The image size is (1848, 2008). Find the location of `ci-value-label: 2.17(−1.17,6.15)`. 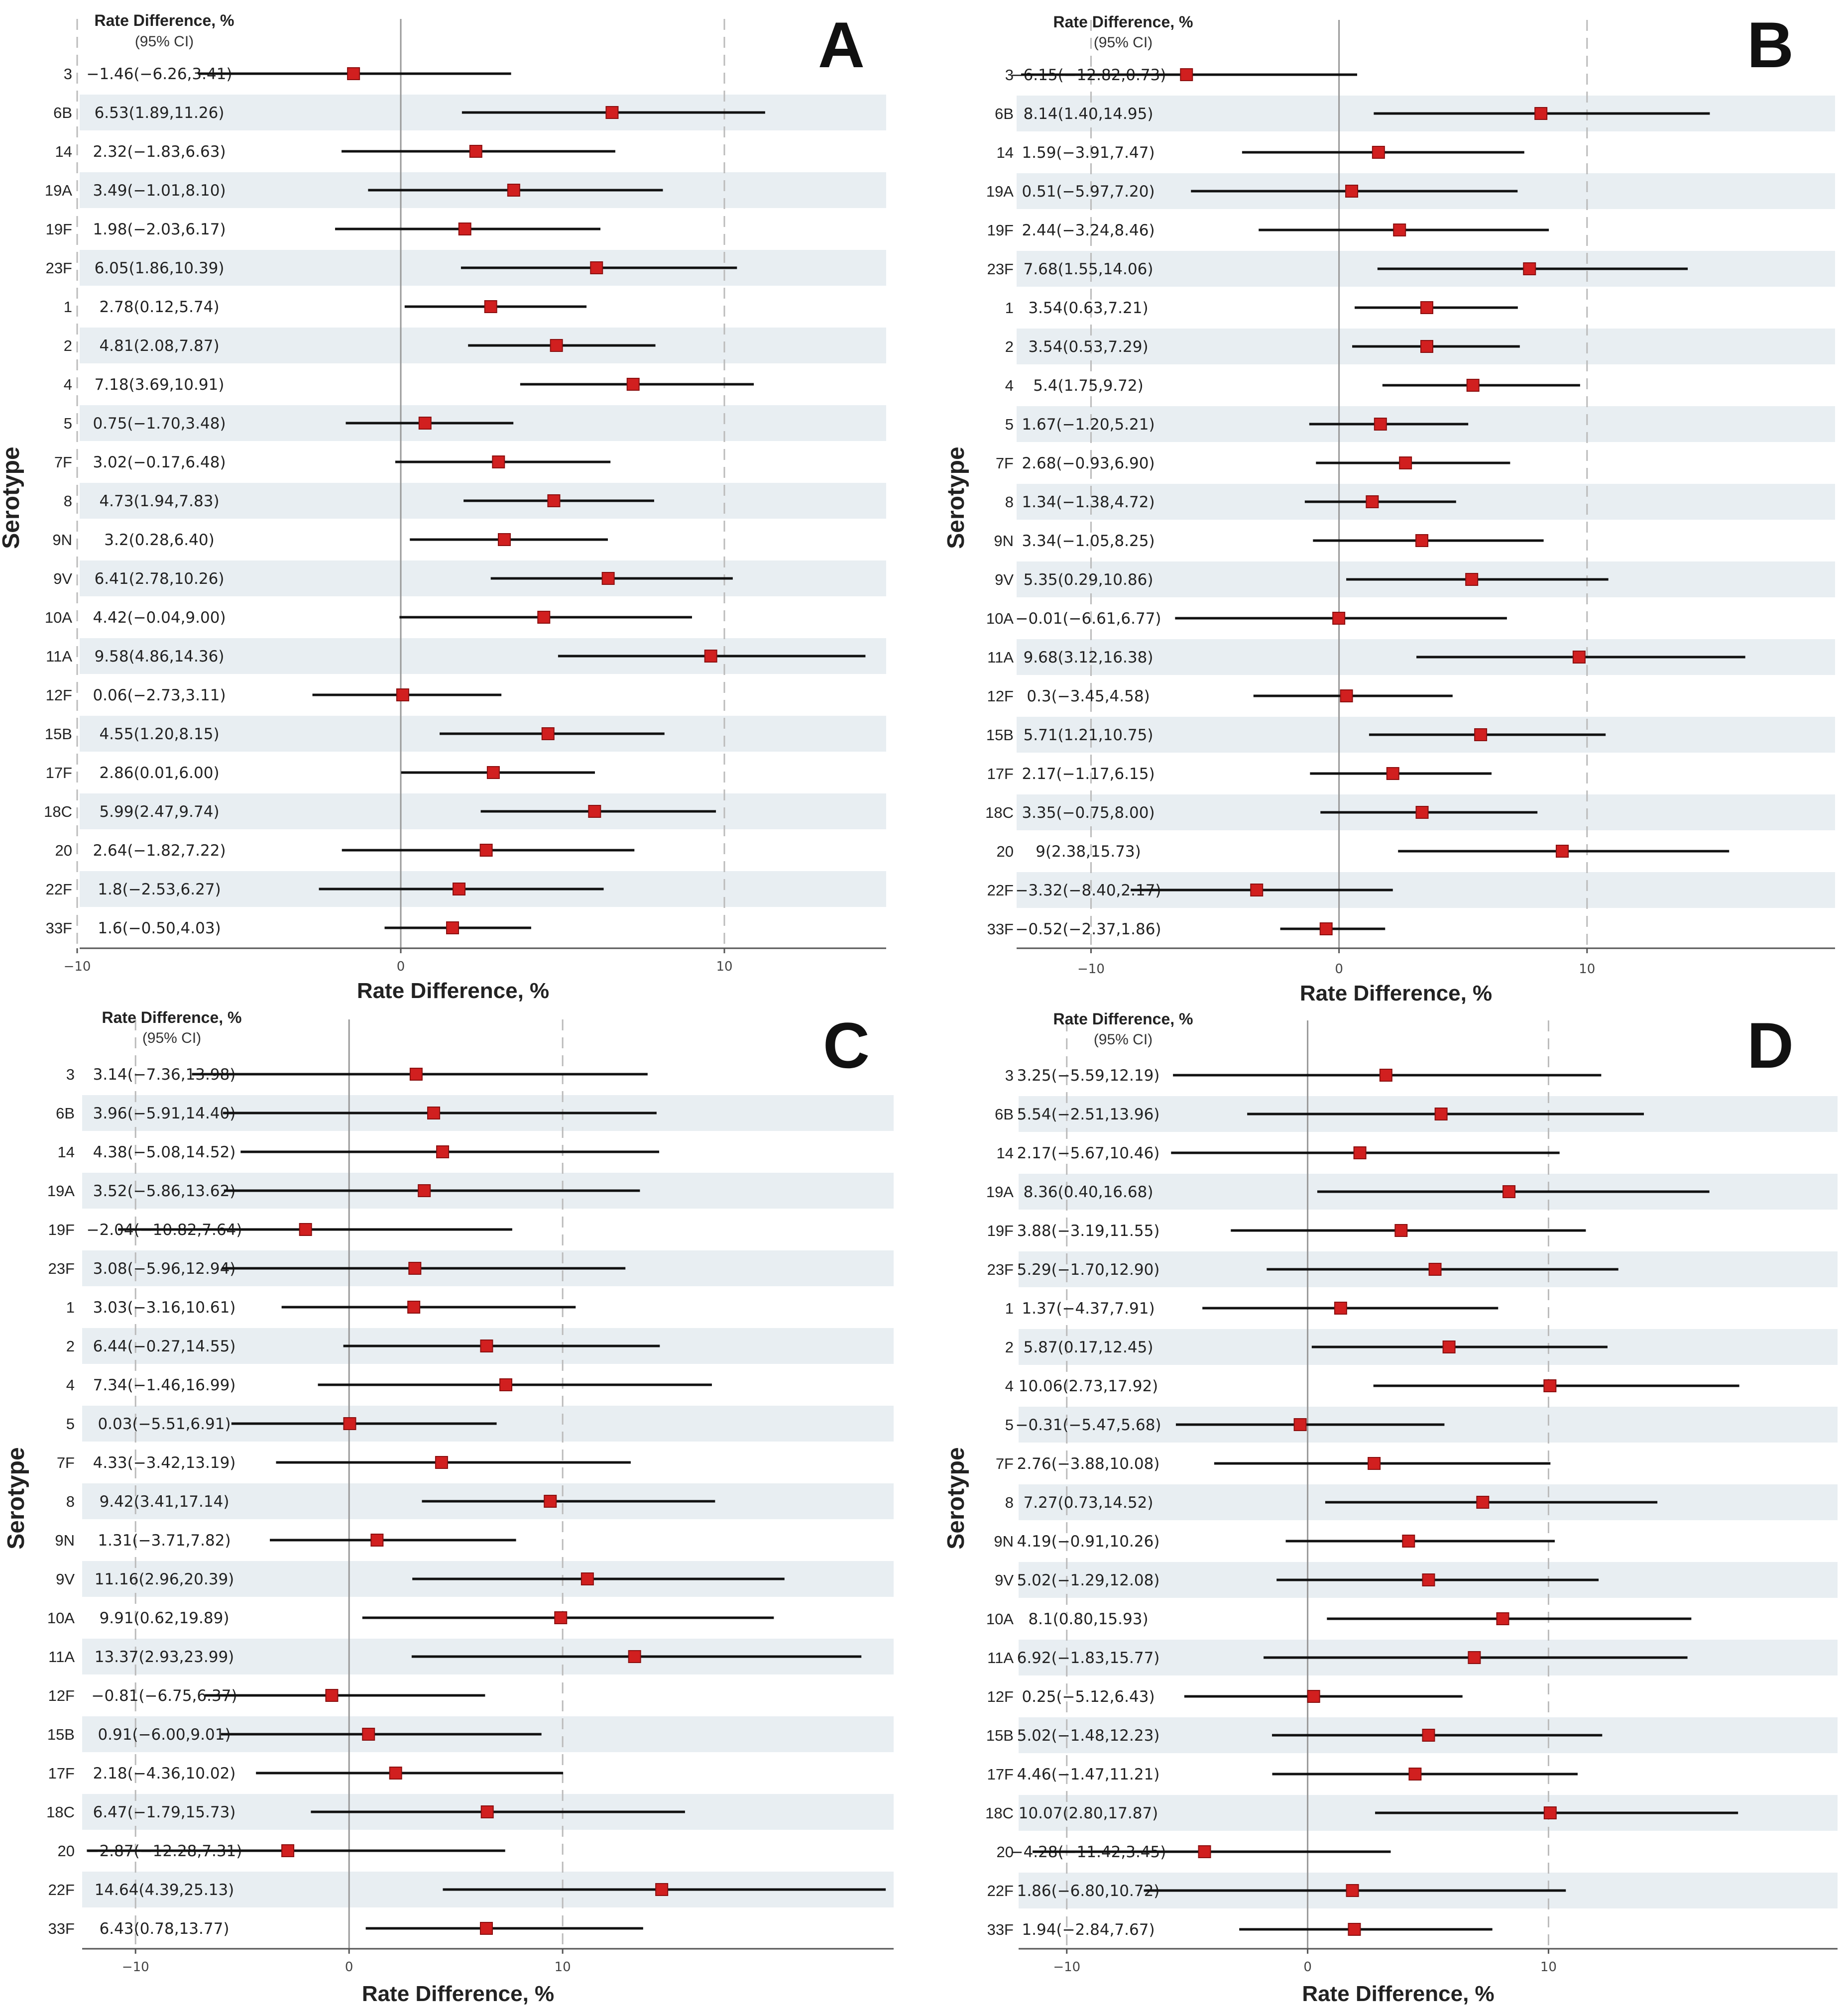

ci-value-label: 2.17(−1.17,6.15) is located at coordinates (1088, 774).